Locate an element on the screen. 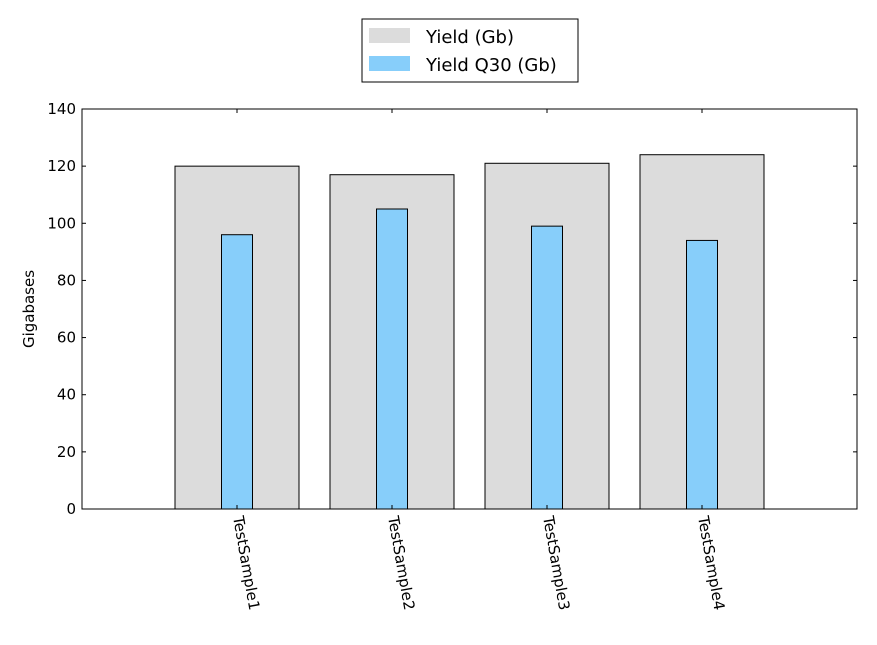 The width and height of the screenshot is (877, 645). legend-label-yield-q30: Yield Q30 (Gb) is located at coordinates (491, 65).